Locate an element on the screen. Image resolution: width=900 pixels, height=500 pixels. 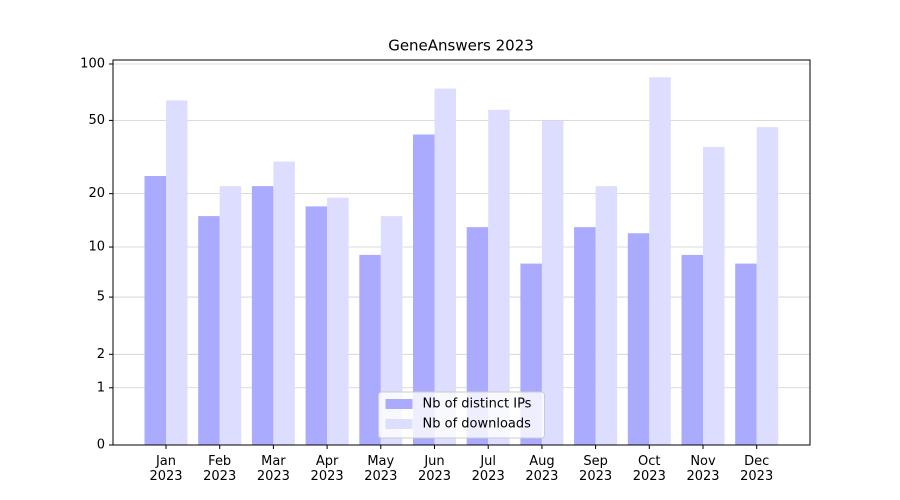
legend-box is located at coordinates (461, 415).